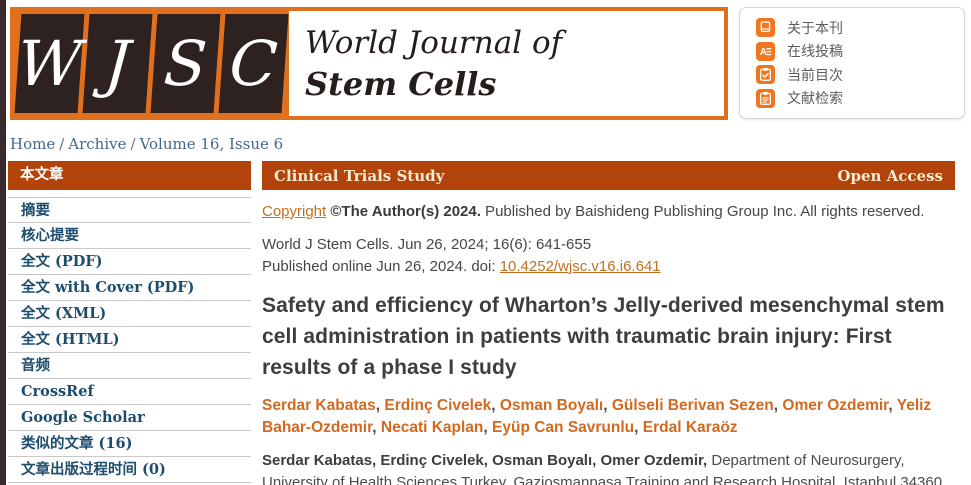 Image resolution: width=971 pixels, height=485 pixels. Describe the element at coordinates (434, 42) in the screenshot. I see `journal-name-line1: World Journal of` at that location.